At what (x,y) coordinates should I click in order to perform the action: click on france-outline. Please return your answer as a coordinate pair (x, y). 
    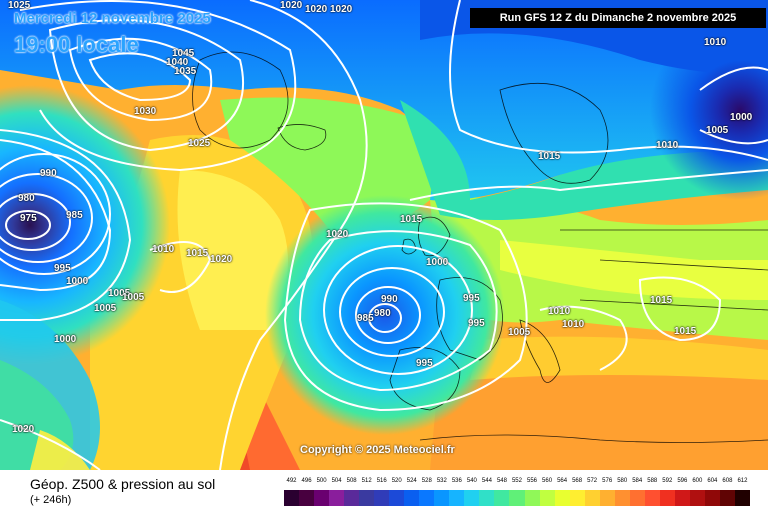
    Looking at the image, I should click on (469, 319).